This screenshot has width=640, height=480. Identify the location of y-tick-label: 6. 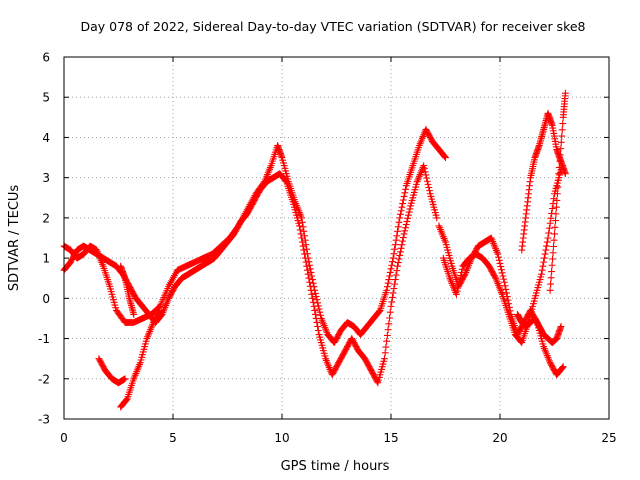
(46, 58).